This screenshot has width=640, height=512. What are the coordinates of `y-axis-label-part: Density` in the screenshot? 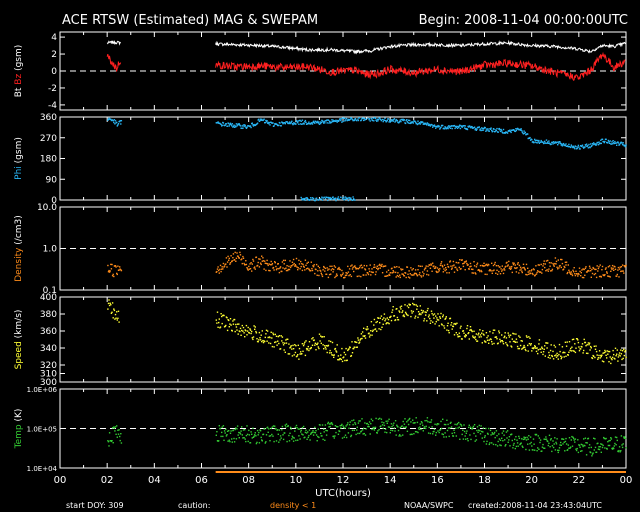 It's located at (19, 264).